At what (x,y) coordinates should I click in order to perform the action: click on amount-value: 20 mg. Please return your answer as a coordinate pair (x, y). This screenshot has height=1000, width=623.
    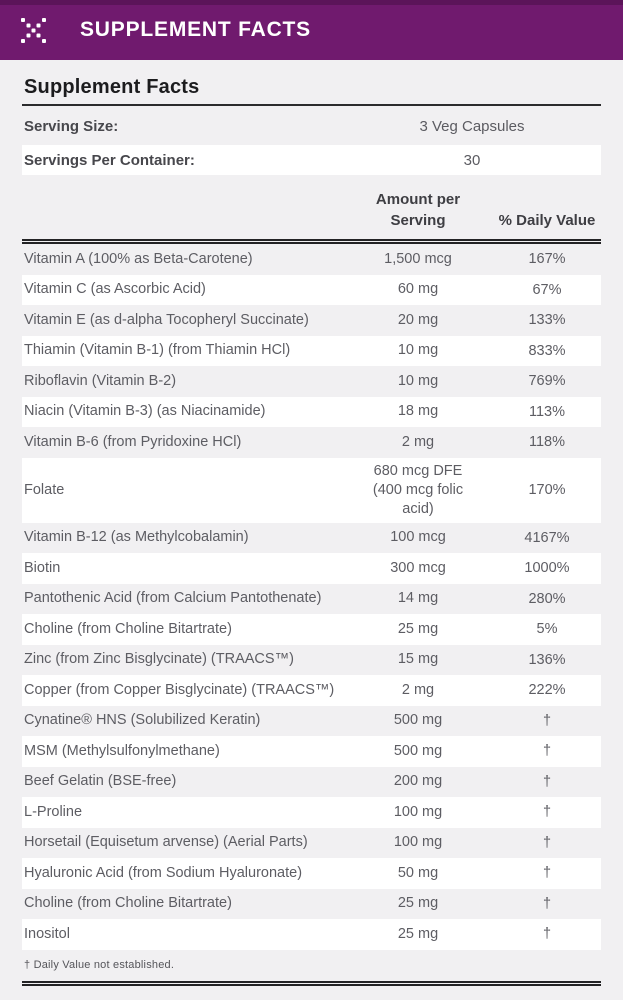
    Looking at the image, I should click on (418, 319).